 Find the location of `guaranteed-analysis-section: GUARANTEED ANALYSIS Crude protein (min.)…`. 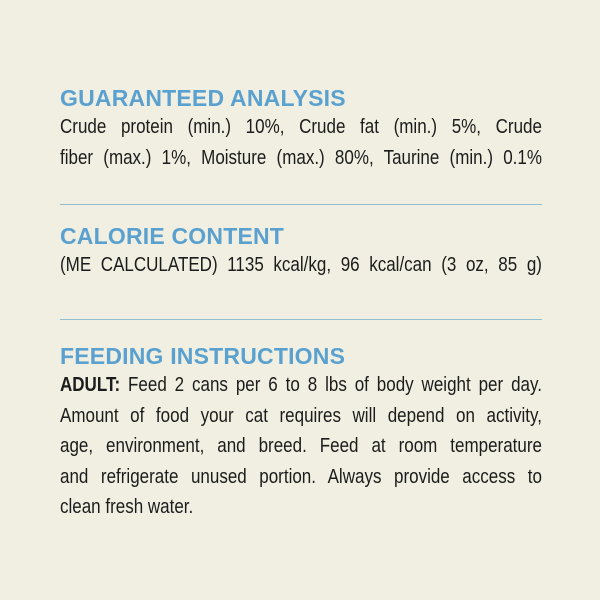

guaranteed-analysis-section: GUARANTEED ANALYSIS Crude protein (min.)… is located at coordinates (301, 128).